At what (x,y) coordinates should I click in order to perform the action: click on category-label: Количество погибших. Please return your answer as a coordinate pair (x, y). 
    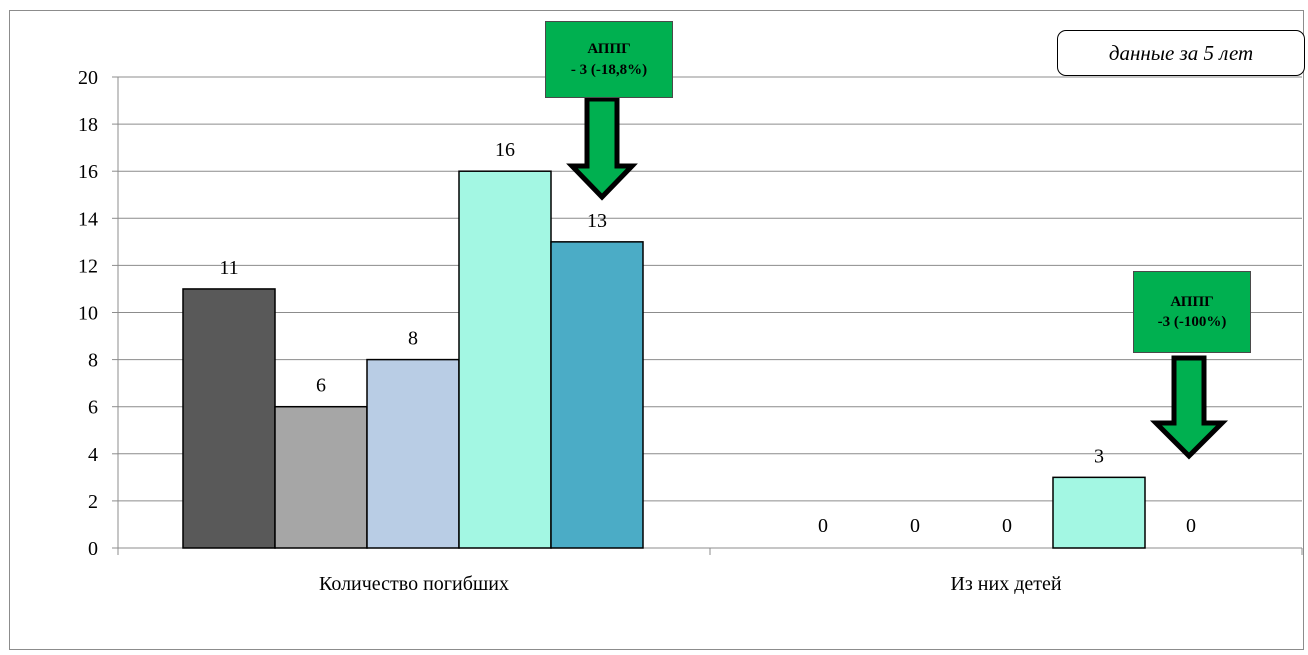
    Looking at the image, I should click on (414, 584).